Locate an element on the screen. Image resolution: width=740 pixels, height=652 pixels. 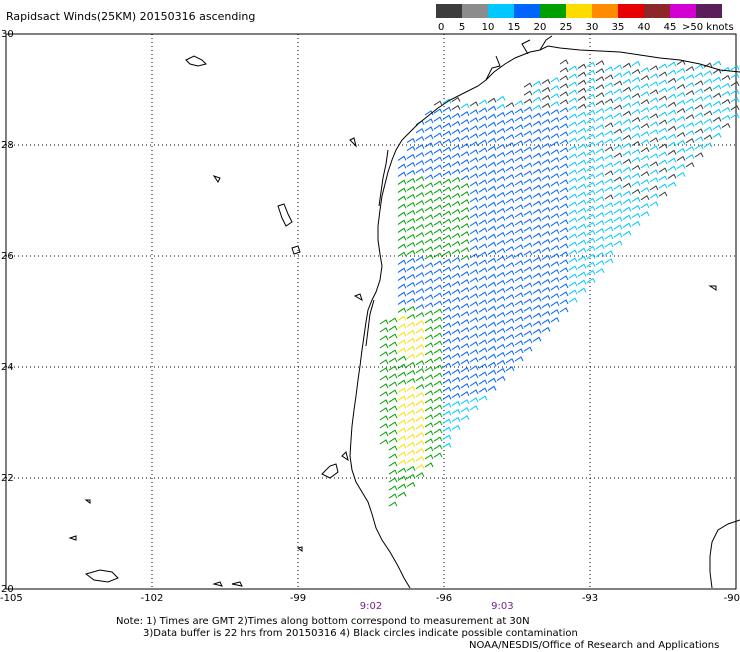
yucatan-coast is located at coordinates (724, 554).